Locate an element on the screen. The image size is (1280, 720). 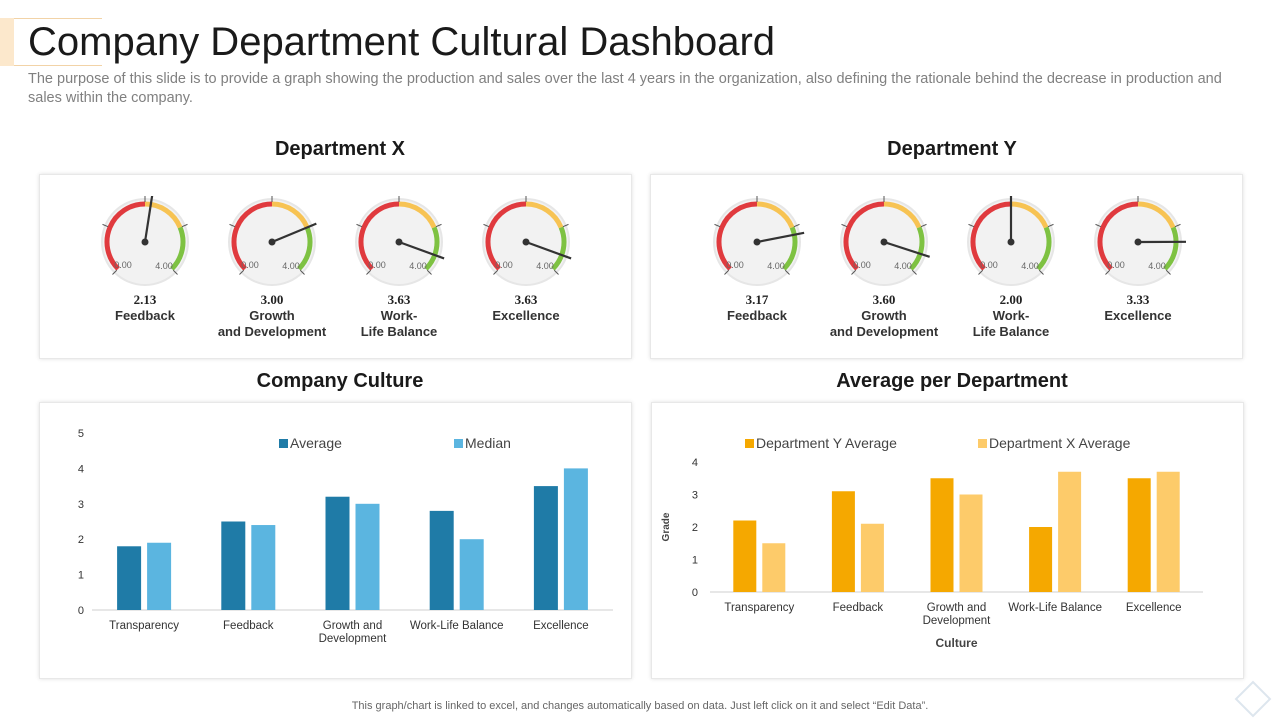
dept-y-gauge: 0.00 4.00 3.17 Feedback is located at coordinates (757, 260).